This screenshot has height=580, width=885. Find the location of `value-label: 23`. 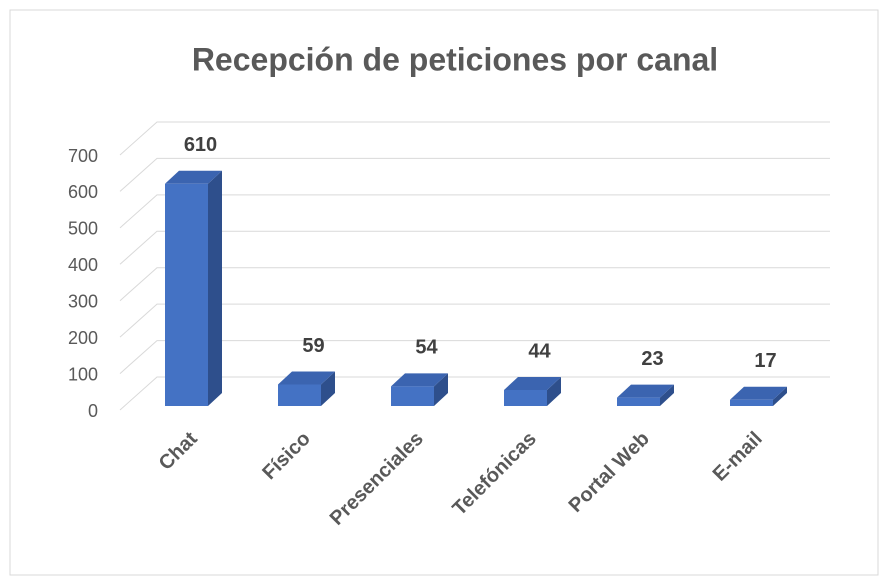

value-label: 23 is located at coordinates (652, 359).